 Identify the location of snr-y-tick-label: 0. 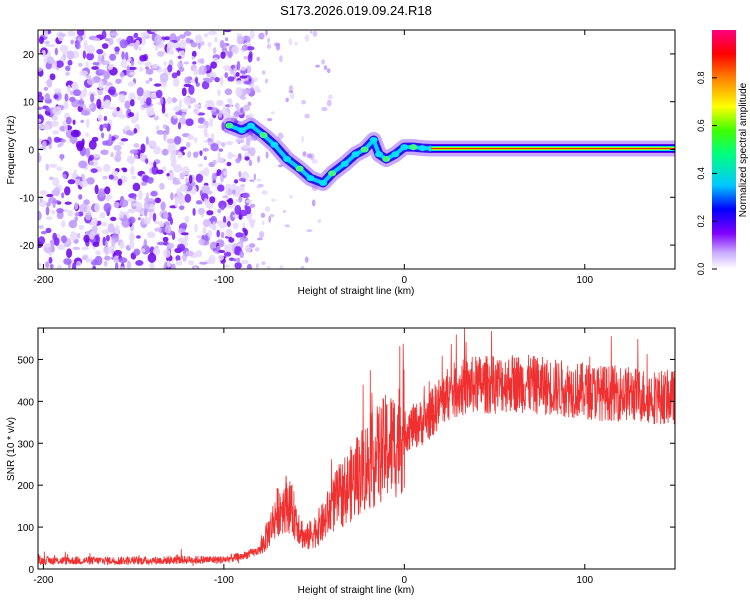
(31, 570).